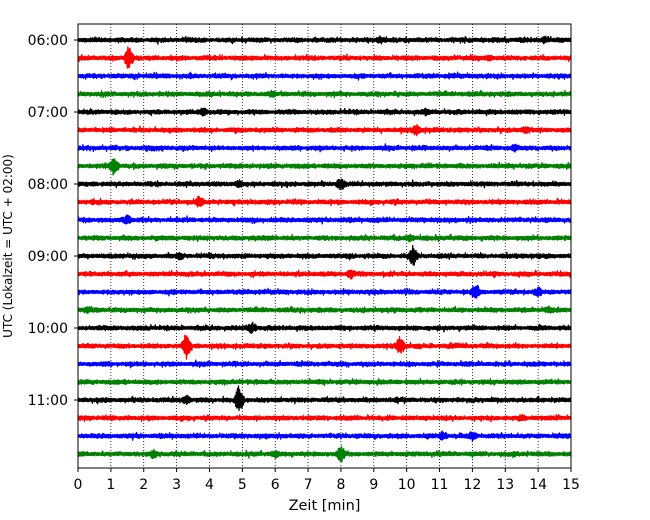 The width and height of the screenshot is (650, 520). Describe the element at coordinates (143, 485) in the screenshot. I see `x-tick-label: 2` at that location.